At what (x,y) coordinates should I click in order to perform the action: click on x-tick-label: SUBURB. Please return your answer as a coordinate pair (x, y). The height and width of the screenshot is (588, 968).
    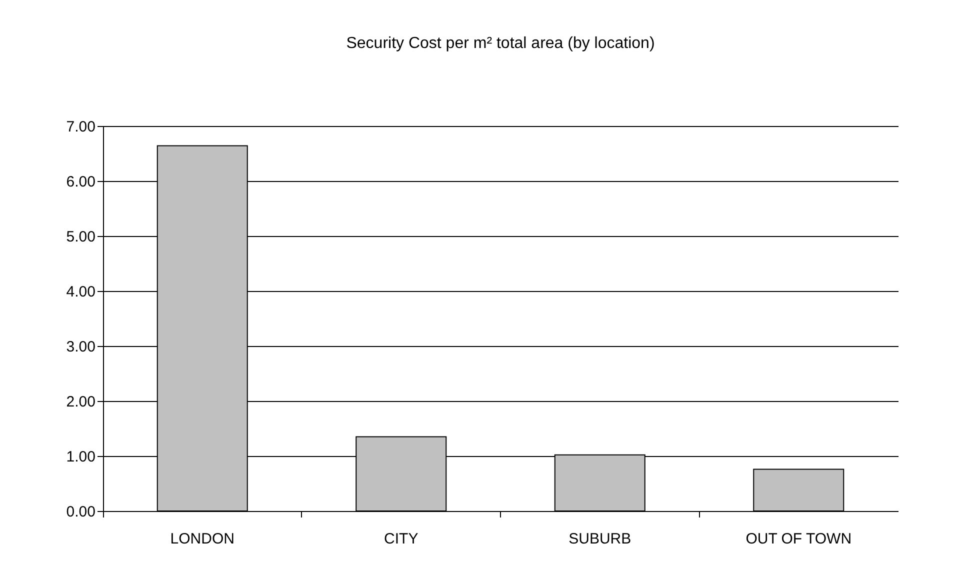
    Looking at the image, I should click on (600, 539).